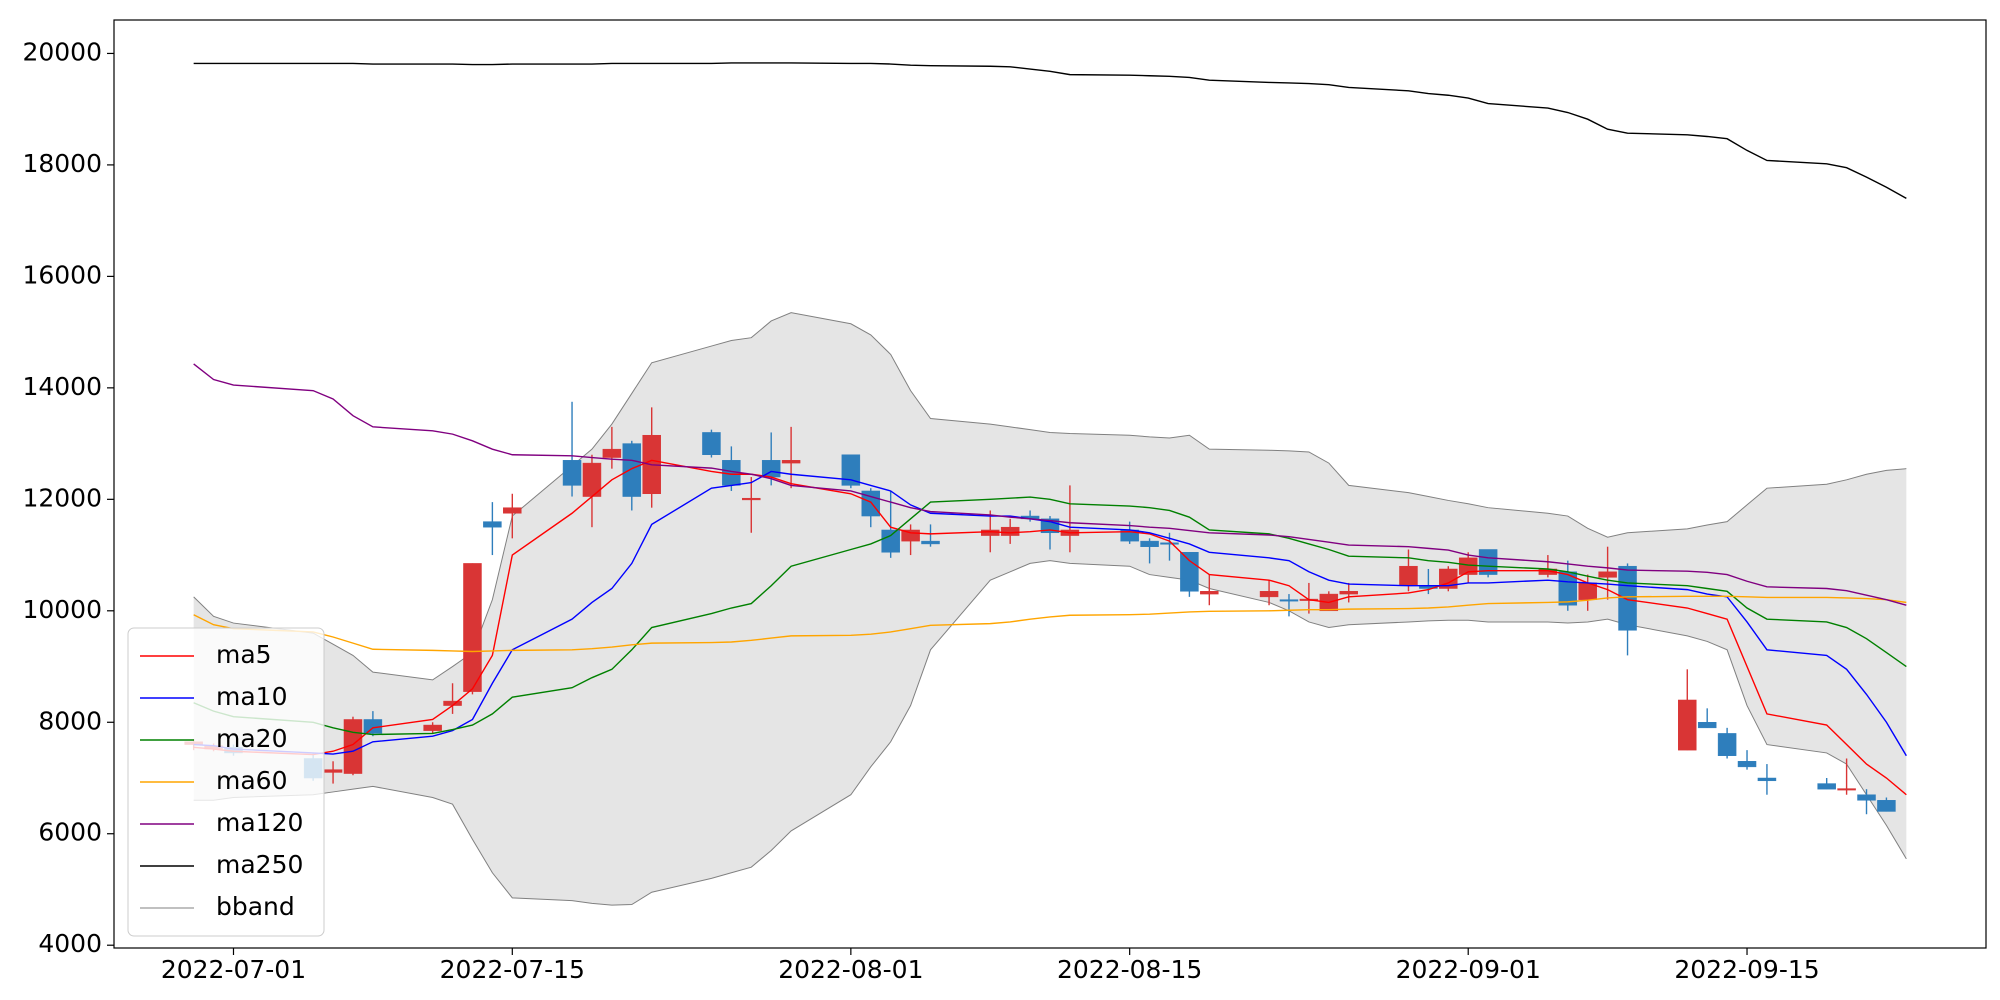 The width and height of the screenshot is (2000, 1000). Describe the element at coordinates (1746, 969) in the screenshot. I see `x-tick-label: 2022-09-15` at that location.